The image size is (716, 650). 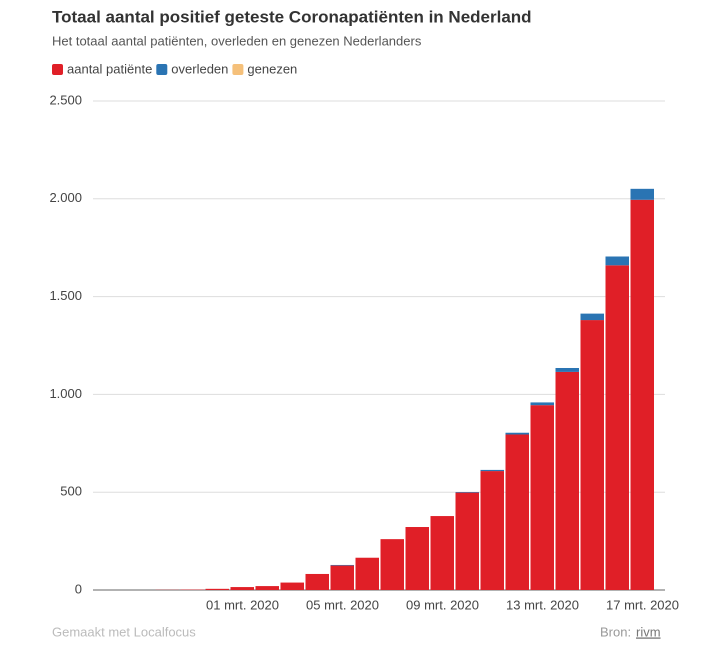 What do you see at coordinates (65, 99) in the screenshot?
I see `y-tick-label: 2.500` at bounding box center [65, 99].